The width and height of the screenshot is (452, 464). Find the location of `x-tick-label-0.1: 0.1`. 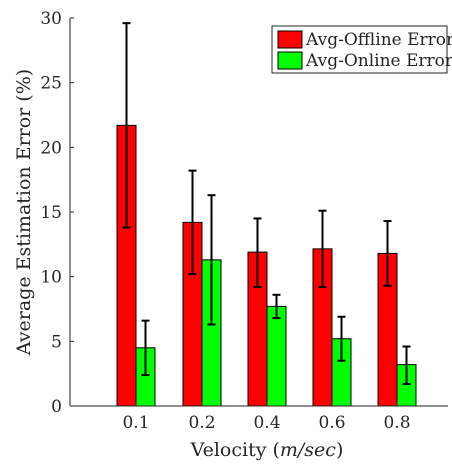

x-tick-label-0.1: 0.1 is located at coordinates (135, 423).